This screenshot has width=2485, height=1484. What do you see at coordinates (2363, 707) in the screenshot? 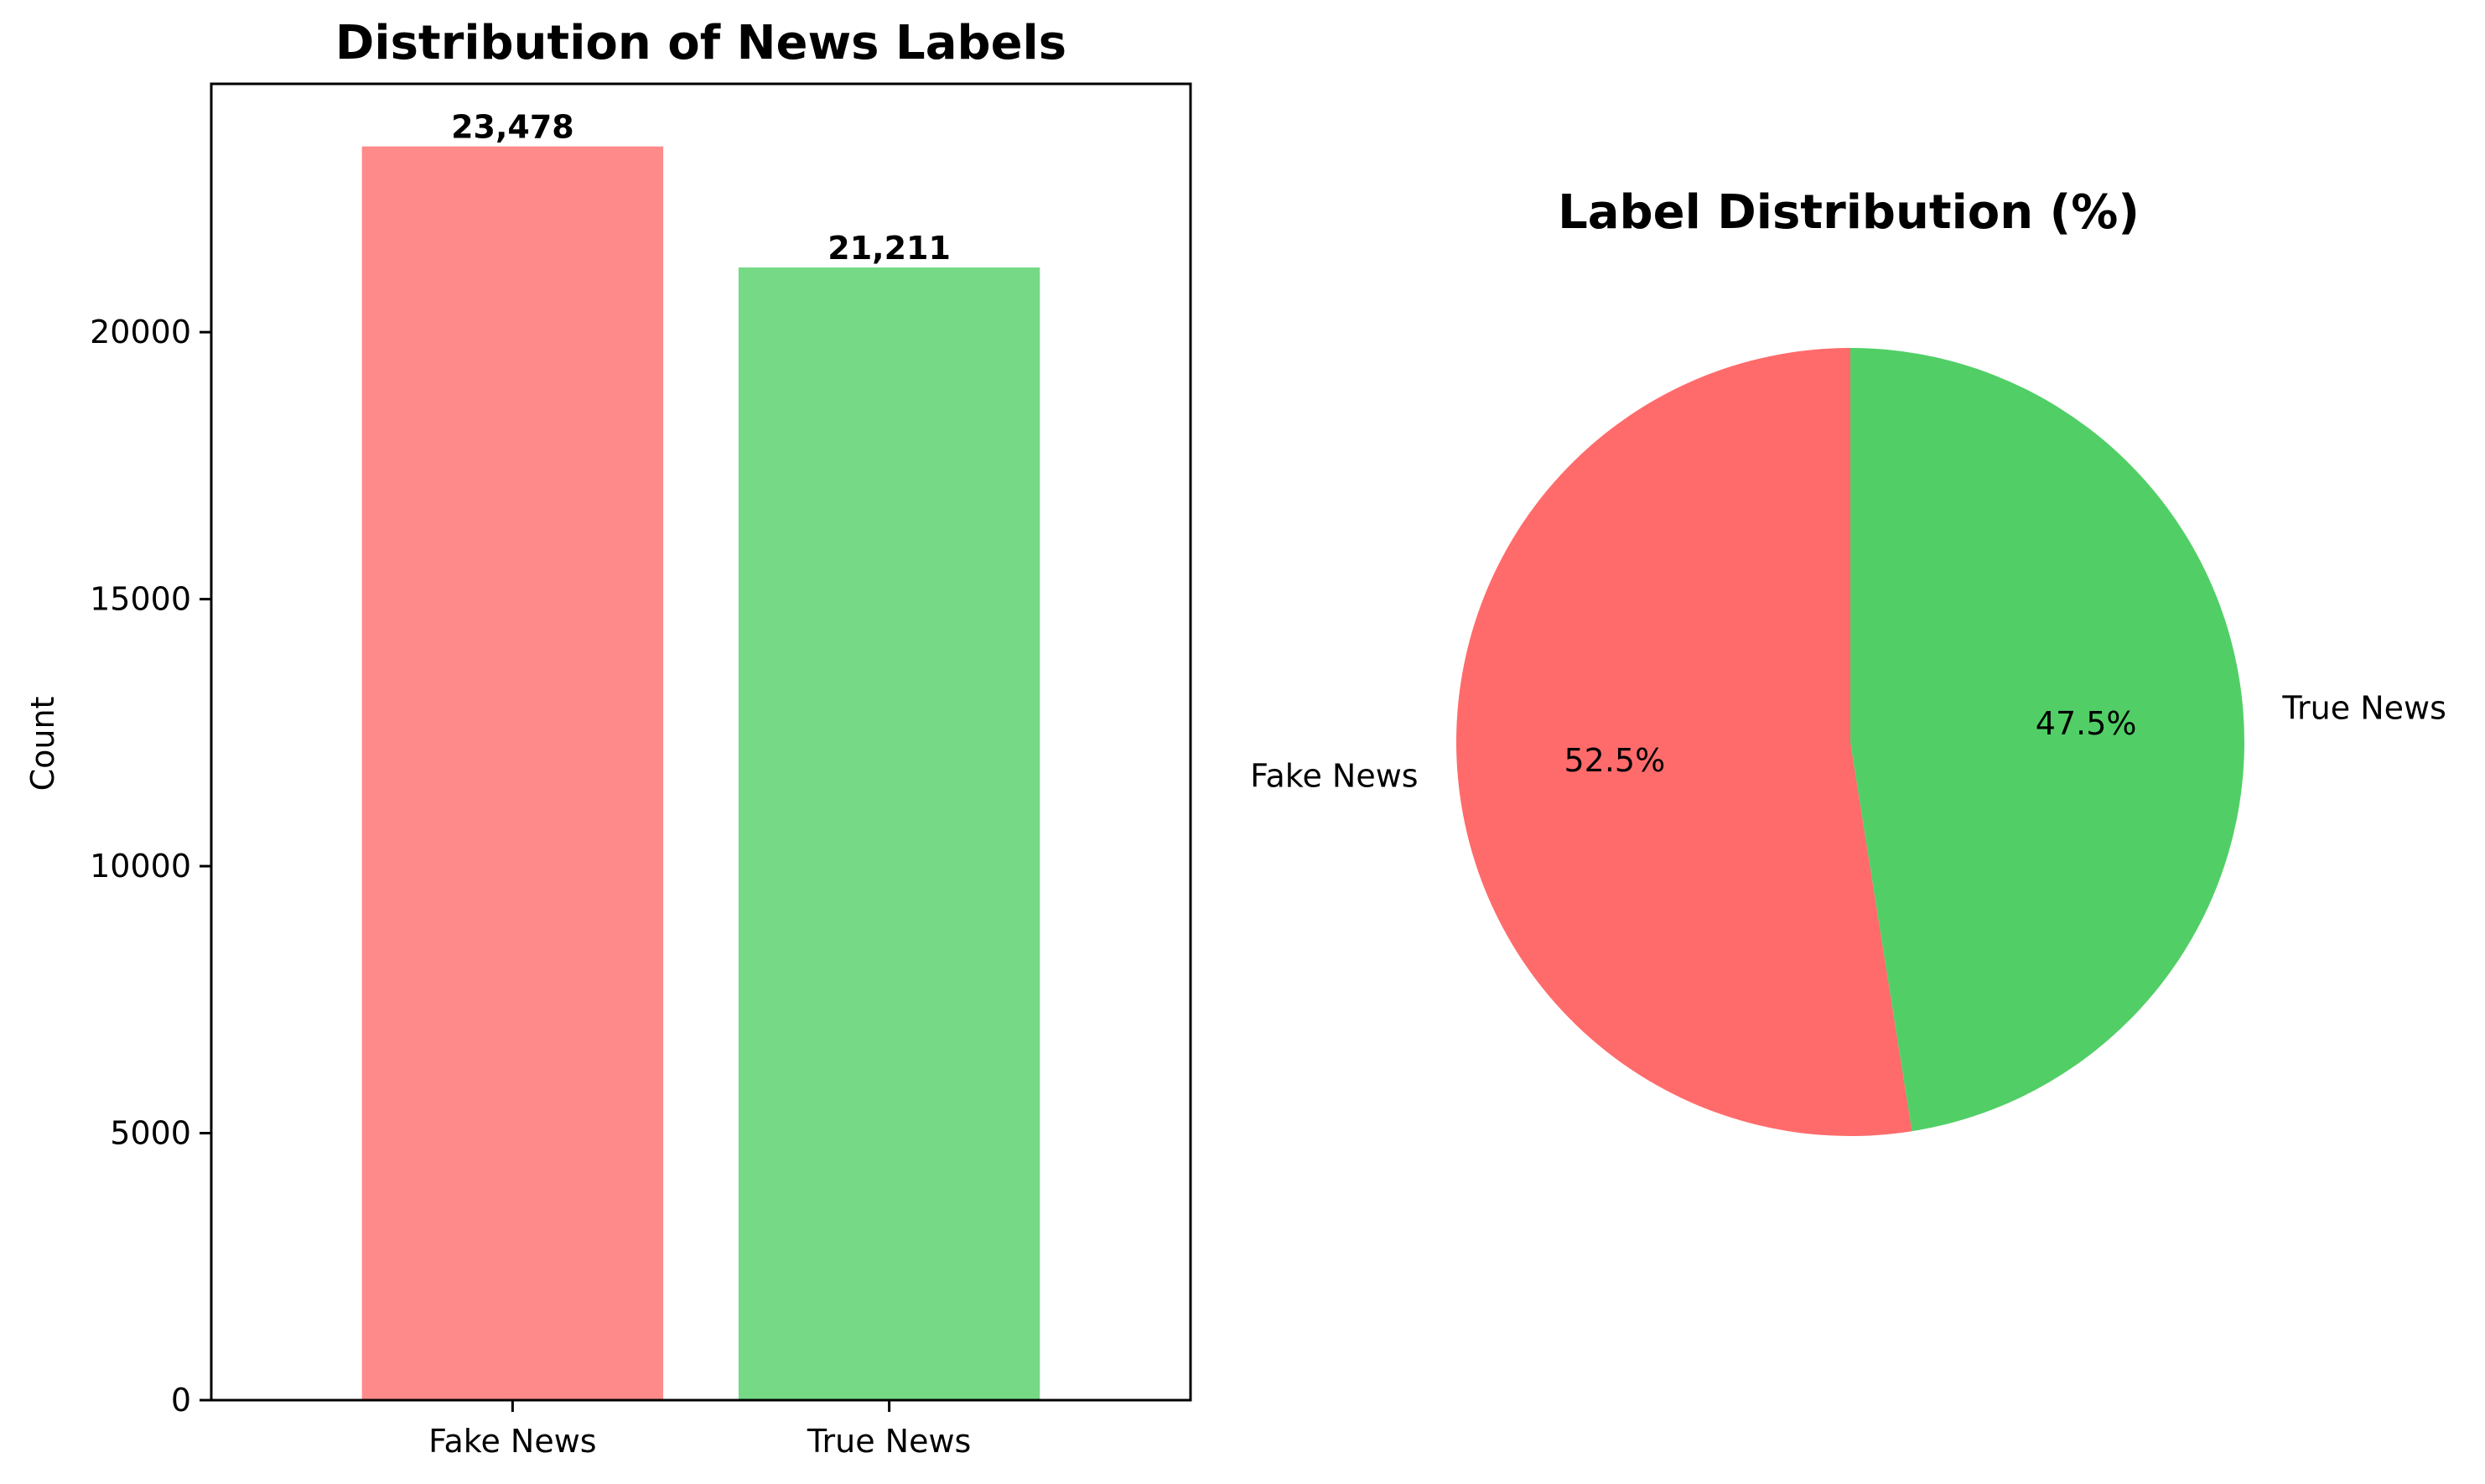
I see `pie-category-label: True News` at bounding box center [2363, 707].